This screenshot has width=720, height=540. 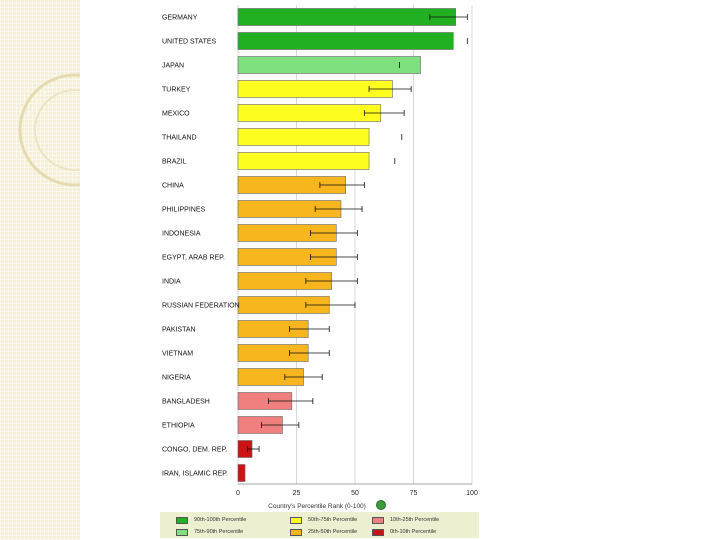 I want to click on category-label: INDIA, so click(x=171, y=282).